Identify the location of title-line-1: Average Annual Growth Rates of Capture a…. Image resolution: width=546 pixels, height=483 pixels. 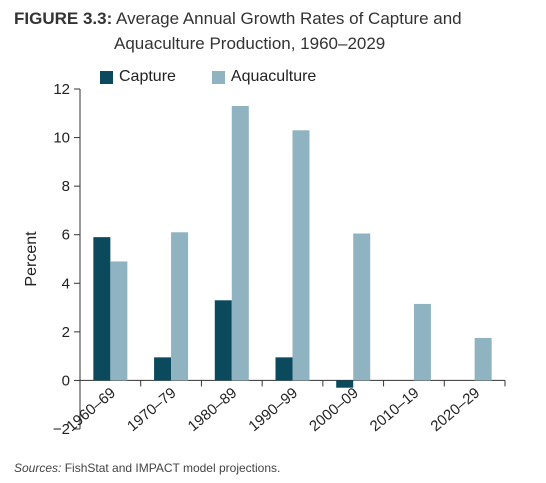
(289, 18).